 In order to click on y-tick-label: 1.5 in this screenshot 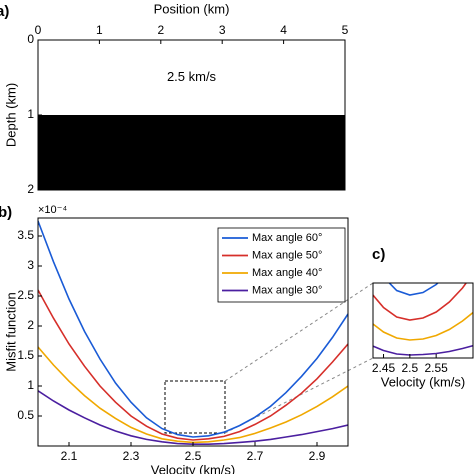, I will do `click(25, 355)`.